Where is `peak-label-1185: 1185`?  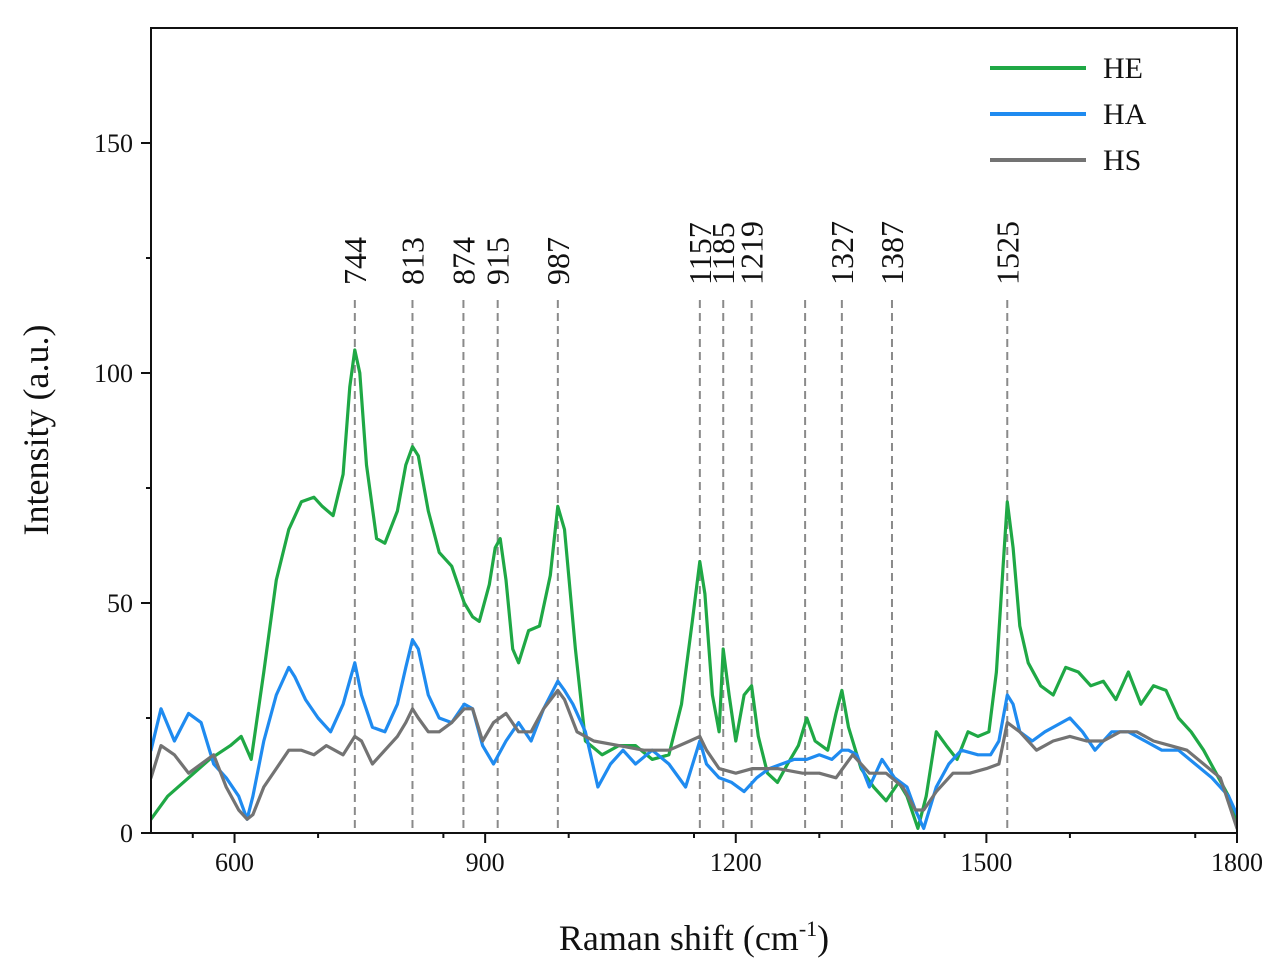
peak-label-1185: 1185 is located at coordinates (723, 253).